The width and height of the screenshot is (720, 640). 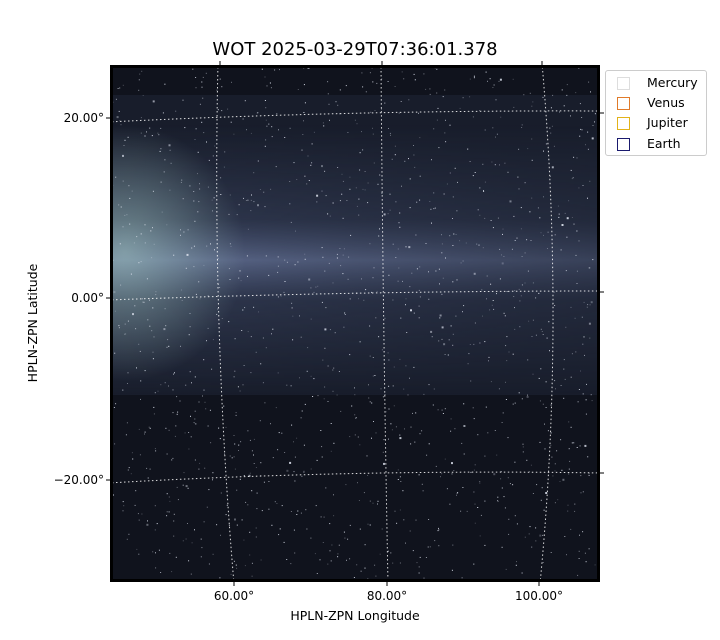 I want to click on plot-title: WOT 2025-03-29T07:36:01.378, so click(x=355, y=49).